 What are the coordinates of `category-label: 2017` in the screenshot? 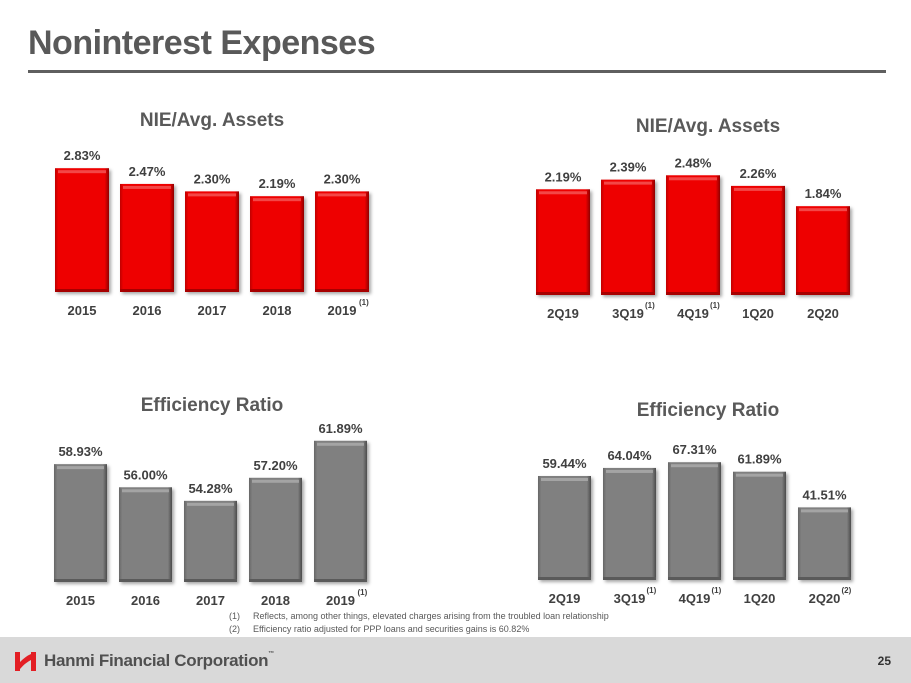 It's located at (212, 310).